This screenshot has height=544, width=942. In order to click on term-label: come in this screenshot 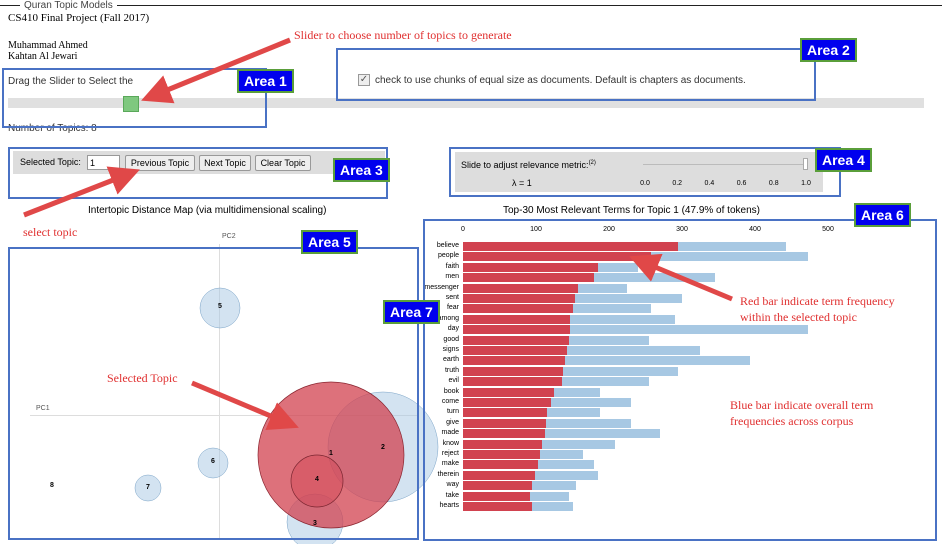, I will do `click(450, 401)`.